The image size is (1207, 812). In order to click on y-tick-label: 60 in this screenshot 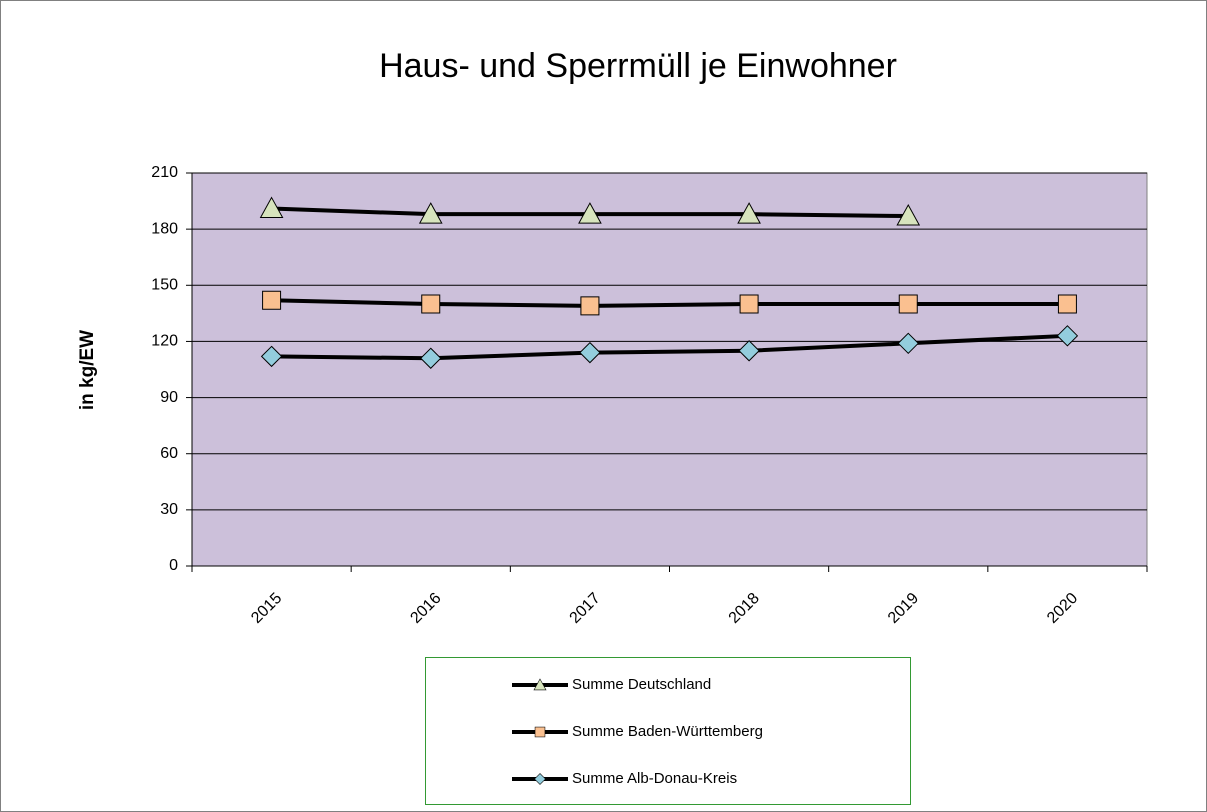, I will do `click(169, 453)`.